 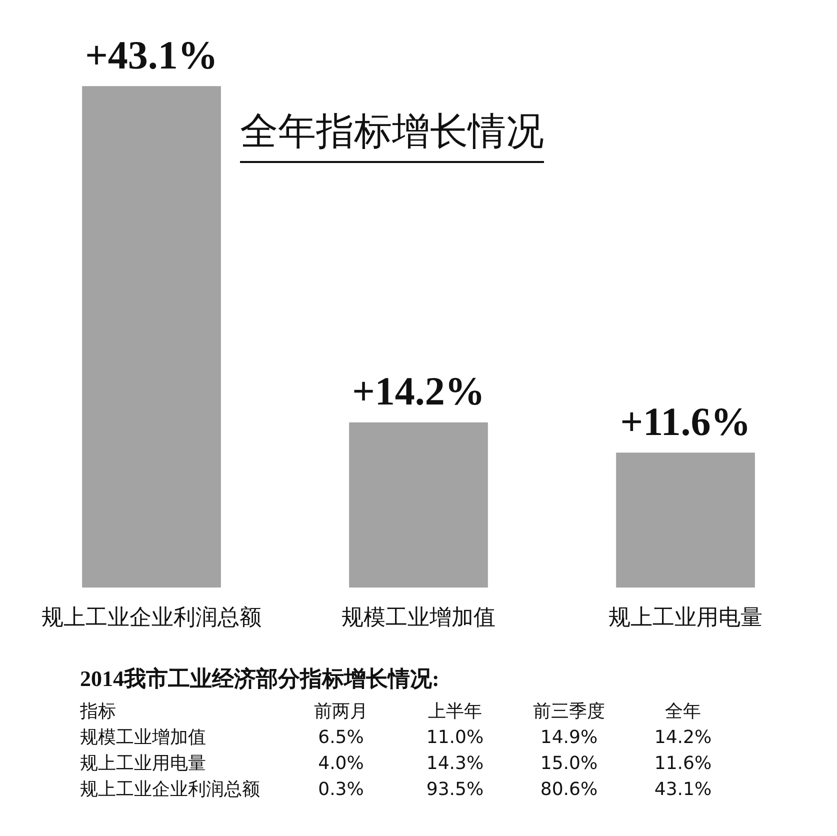 What do you see at coordinates (685, 421) in the screenshot?
I see `data-label: +11.6%` at bounding box center [685, 421].